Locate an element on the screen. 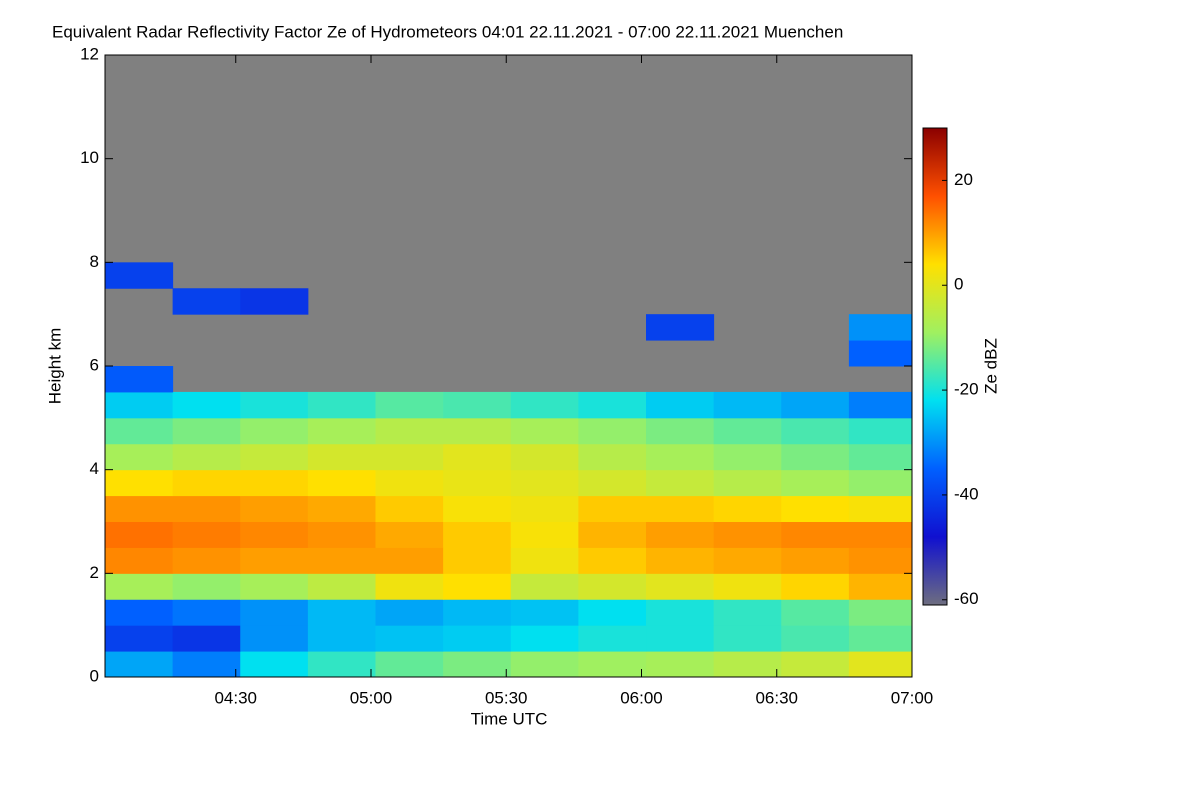  y-tick-label: 2 is located at coordinates (94, 572).